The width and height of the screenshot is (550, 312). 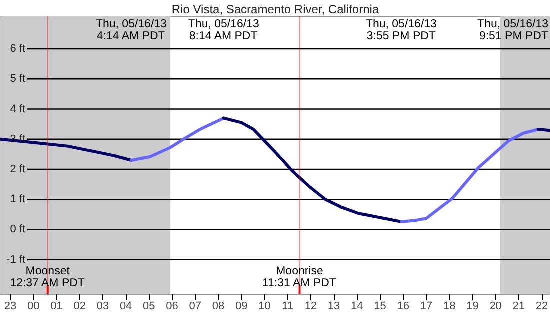 I want to click on x-tick-label: 23, so click(x=10, y=306).